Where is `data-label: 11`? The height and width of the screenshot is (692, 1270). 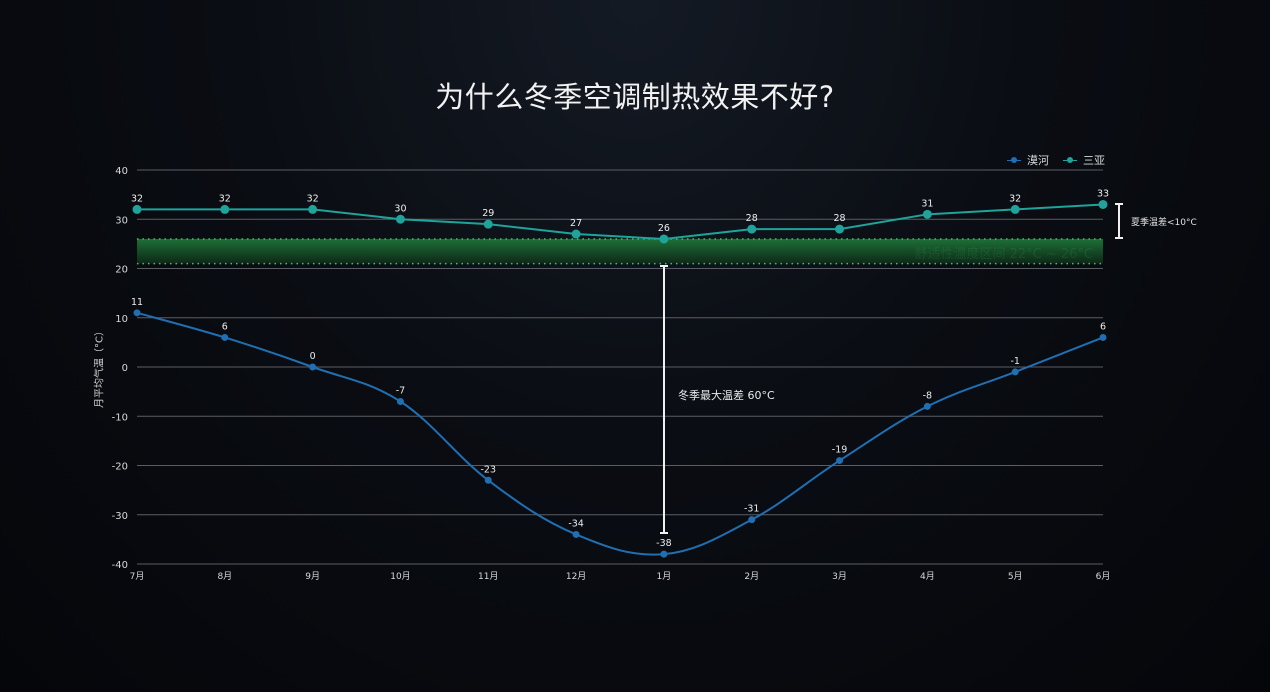 data-label: 11 is located at coordinates (137, 302).